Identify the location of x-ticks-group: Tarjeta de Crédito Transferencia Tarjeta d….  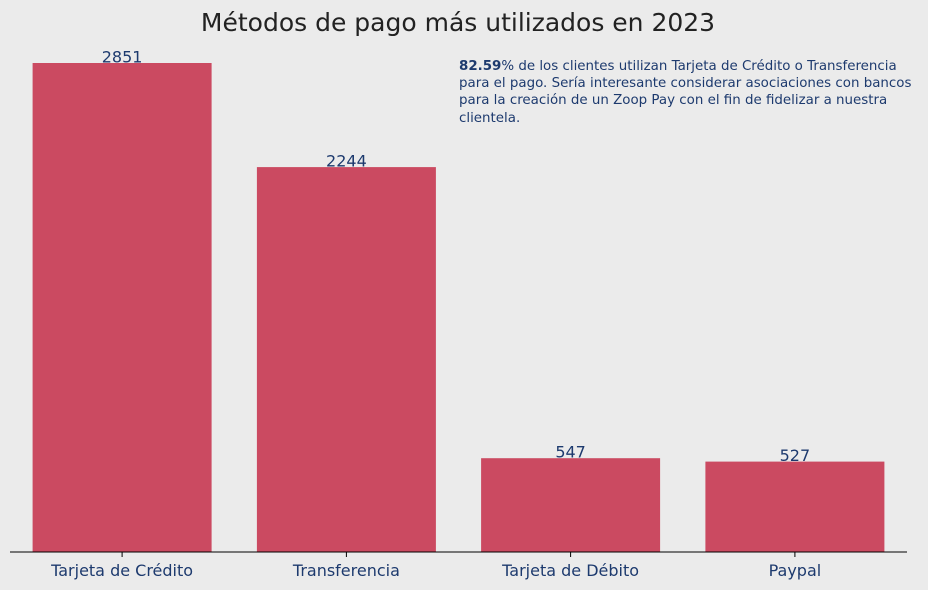
(435, 566).